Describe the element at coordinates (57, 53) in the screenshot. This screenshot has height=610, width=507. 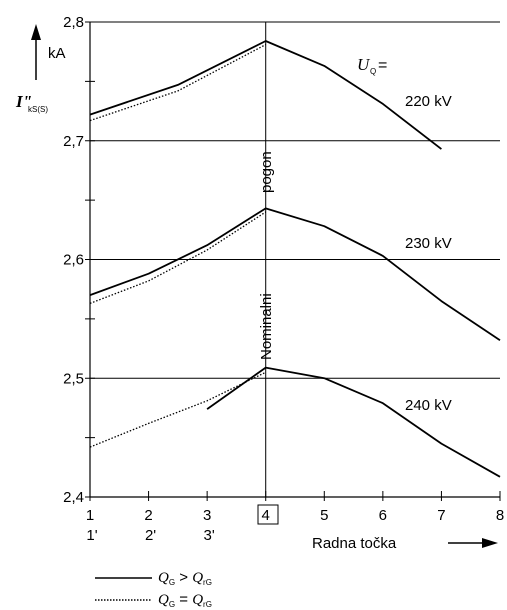
I see `y-unit-label: kA` at that location.